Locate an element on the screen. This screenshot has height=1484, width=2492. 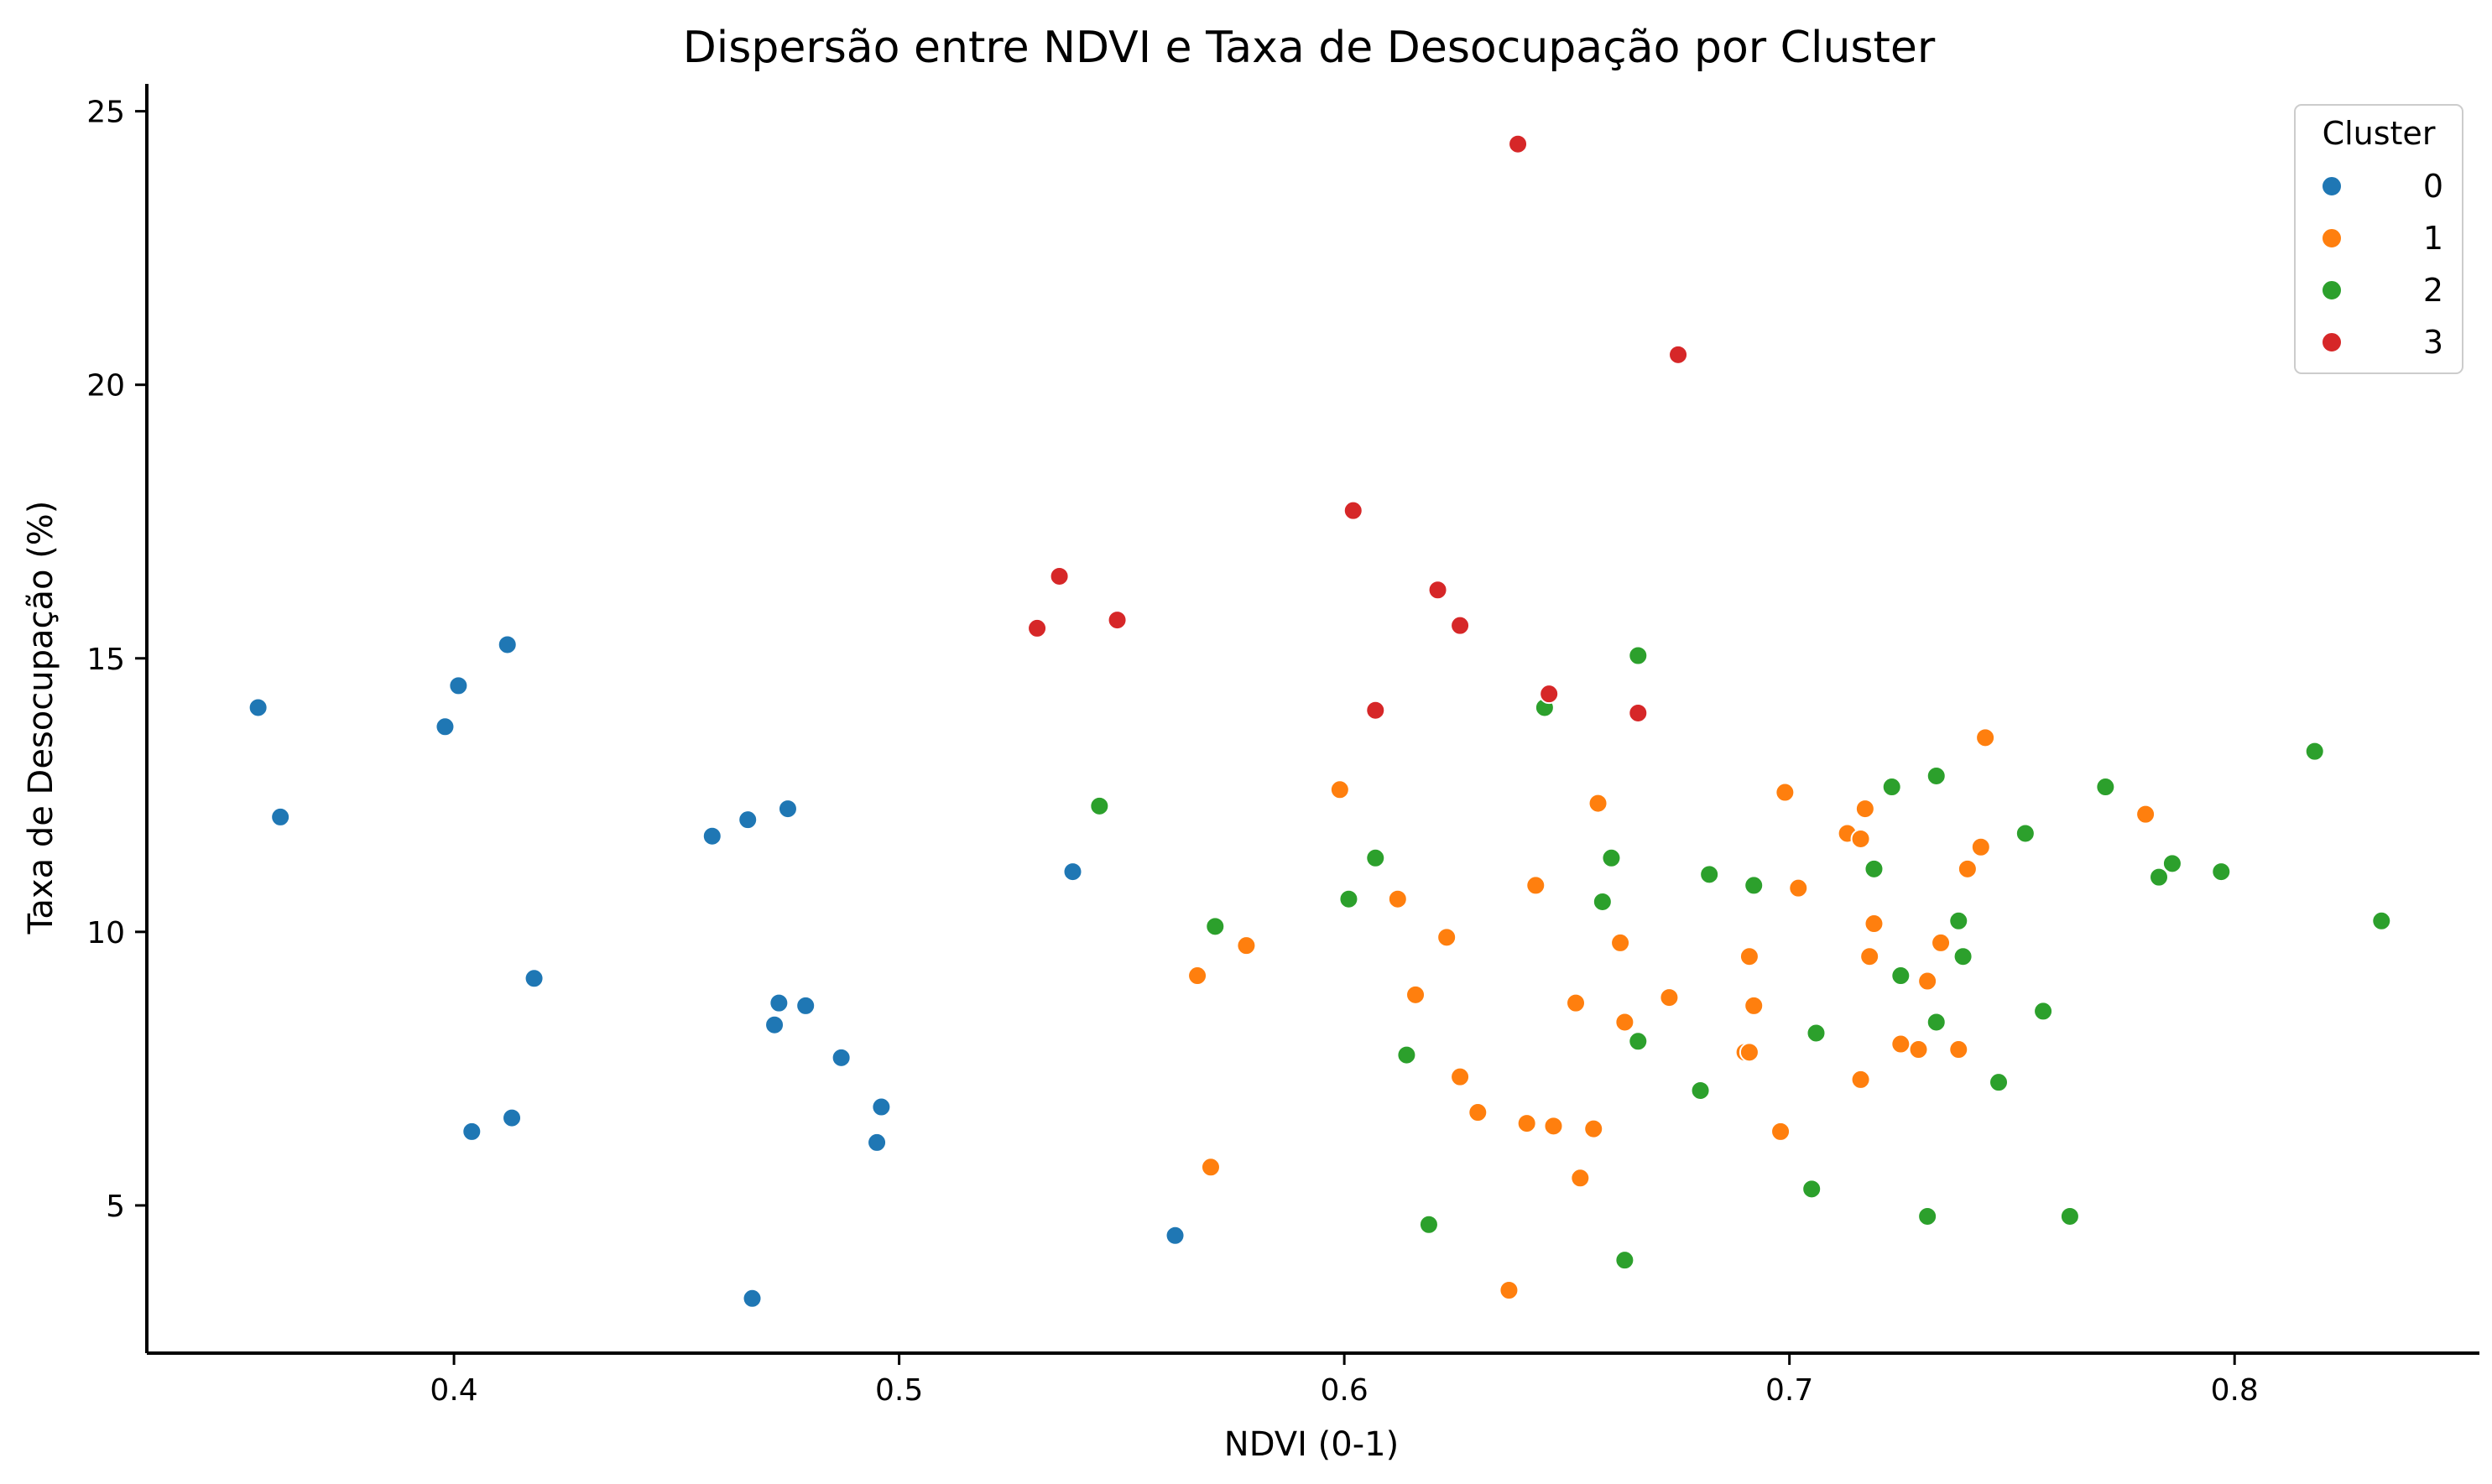
y-axis-ticks: 5 10 15 20 25 is located at coordinates (117, 660).